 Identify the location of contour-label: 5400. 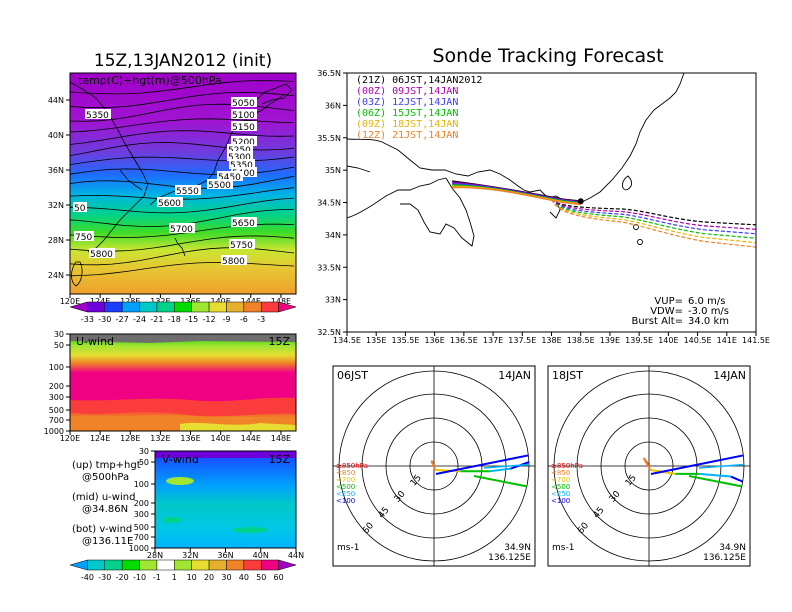
(243, 174).